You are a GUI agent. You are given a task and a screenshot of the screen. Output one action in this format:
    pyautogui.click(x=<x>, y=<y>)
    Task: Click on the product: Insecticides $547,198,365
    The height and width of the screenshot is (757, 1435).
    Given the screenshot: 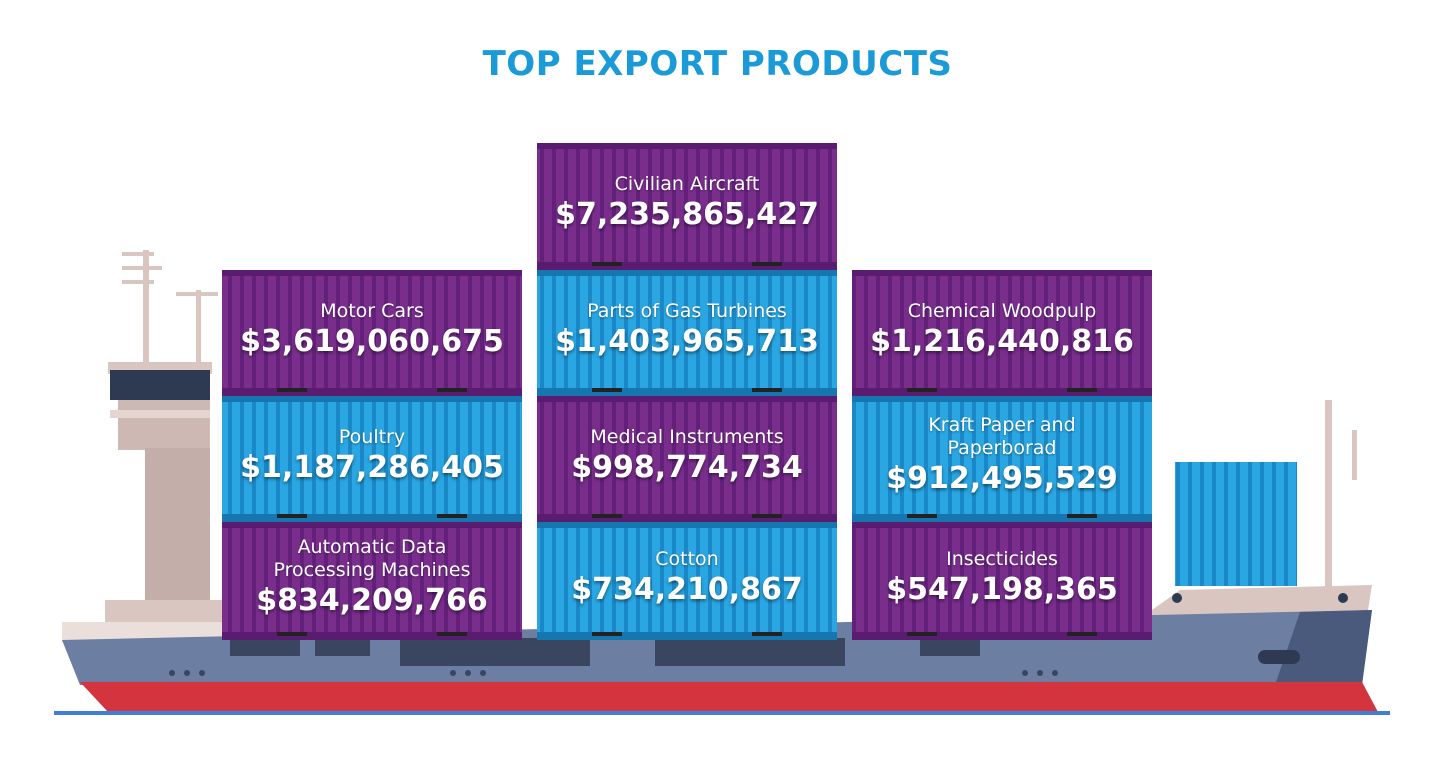 What is the action you would take?
    pyautogui.click(x=1002, y=581)
    